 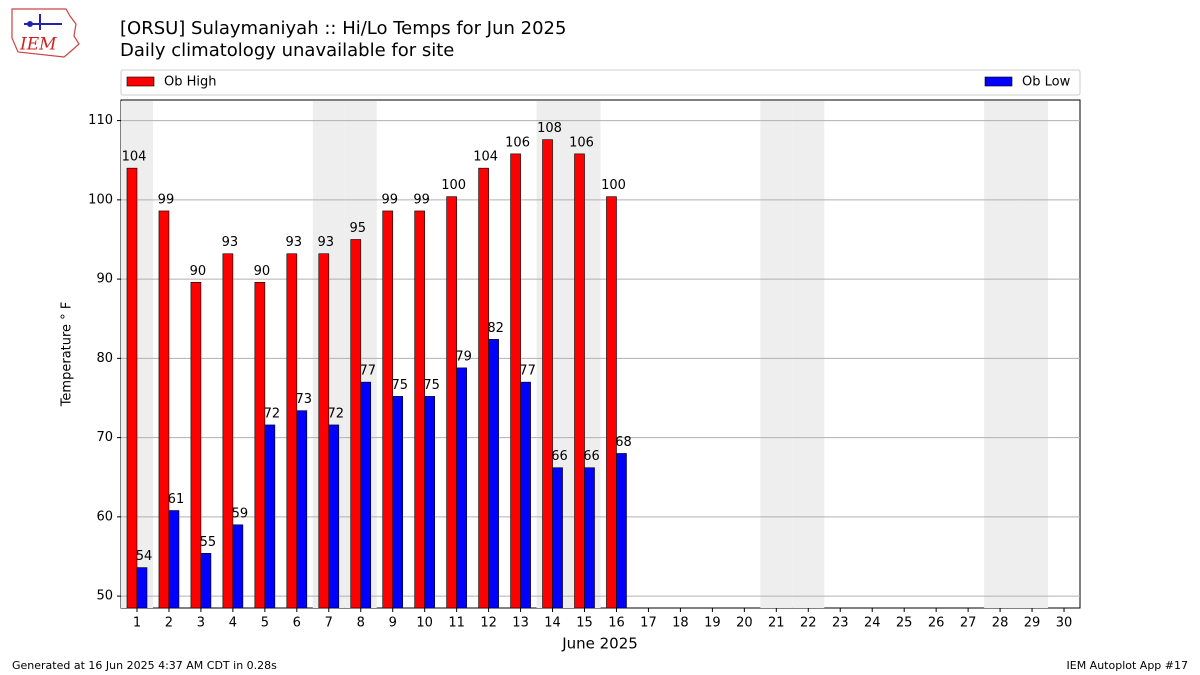 I want to click on value-label: 82, so click(x=495, y=328).